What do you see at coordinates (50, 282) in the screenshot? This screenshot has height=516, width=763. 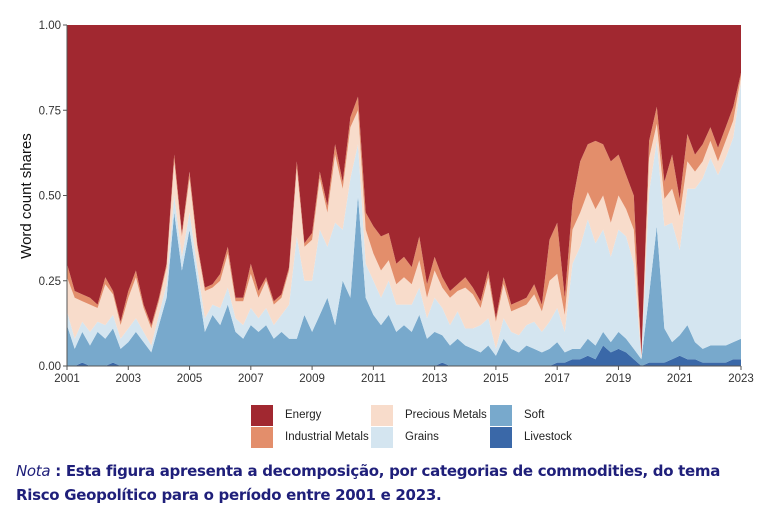 I see `y-tick-label: 0.25` at bounding box center [50, 282].